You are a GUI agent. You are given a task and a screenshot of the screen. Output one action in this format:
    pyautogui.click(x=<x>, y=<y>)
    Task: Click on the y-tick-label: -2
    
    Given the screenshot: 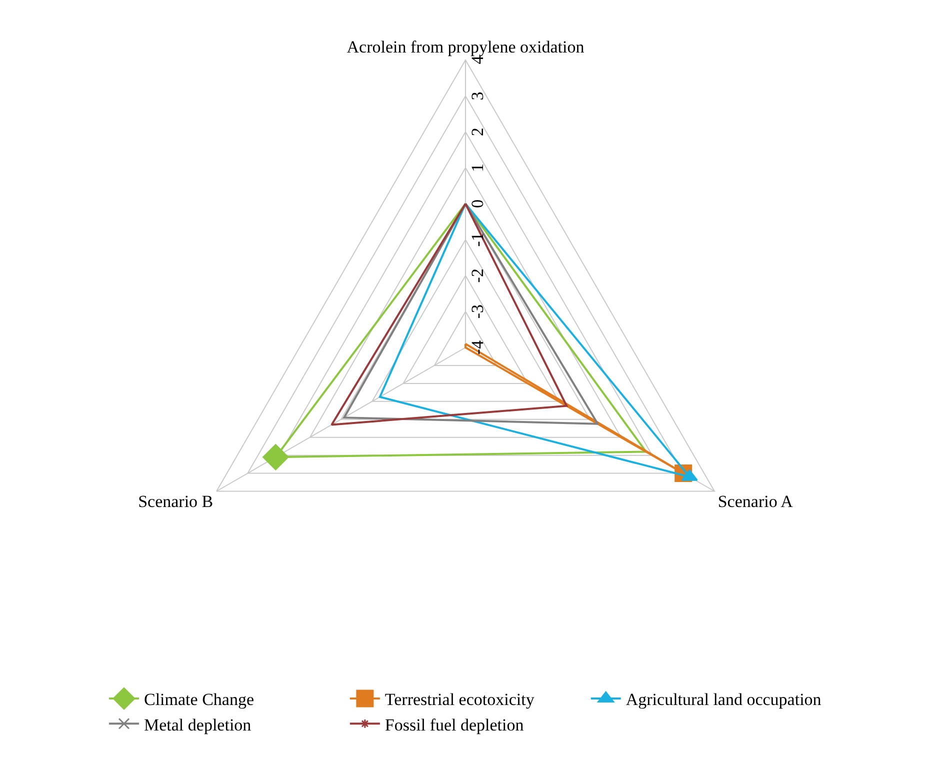 What is the action you would take?
    pyautogui.click(x=477, y=275)
    